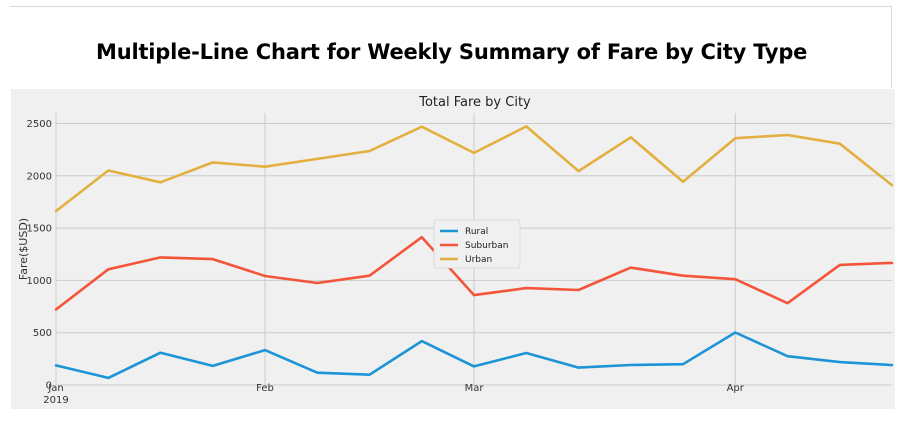 This screenshot has height=423, width=910. Describe the element at coordinates (891, 47) in the screenshot. I see `frame-right-border` at that location.